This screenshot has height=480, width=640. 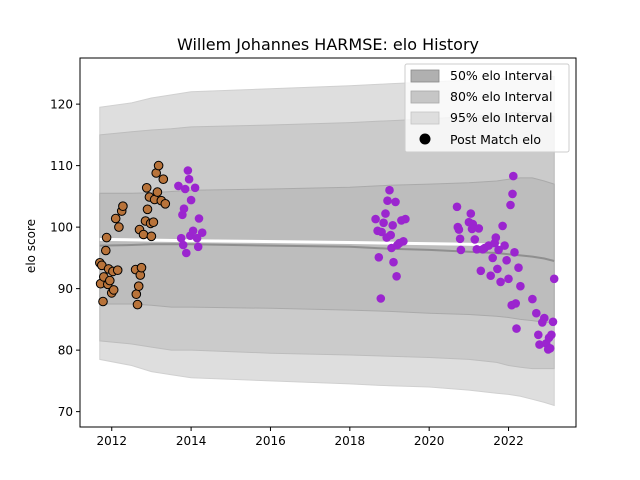 What do you see at coordinates (65, 412) in the screenshot?
I see `y-tick-label: 70` at bounding box center [65, 412].